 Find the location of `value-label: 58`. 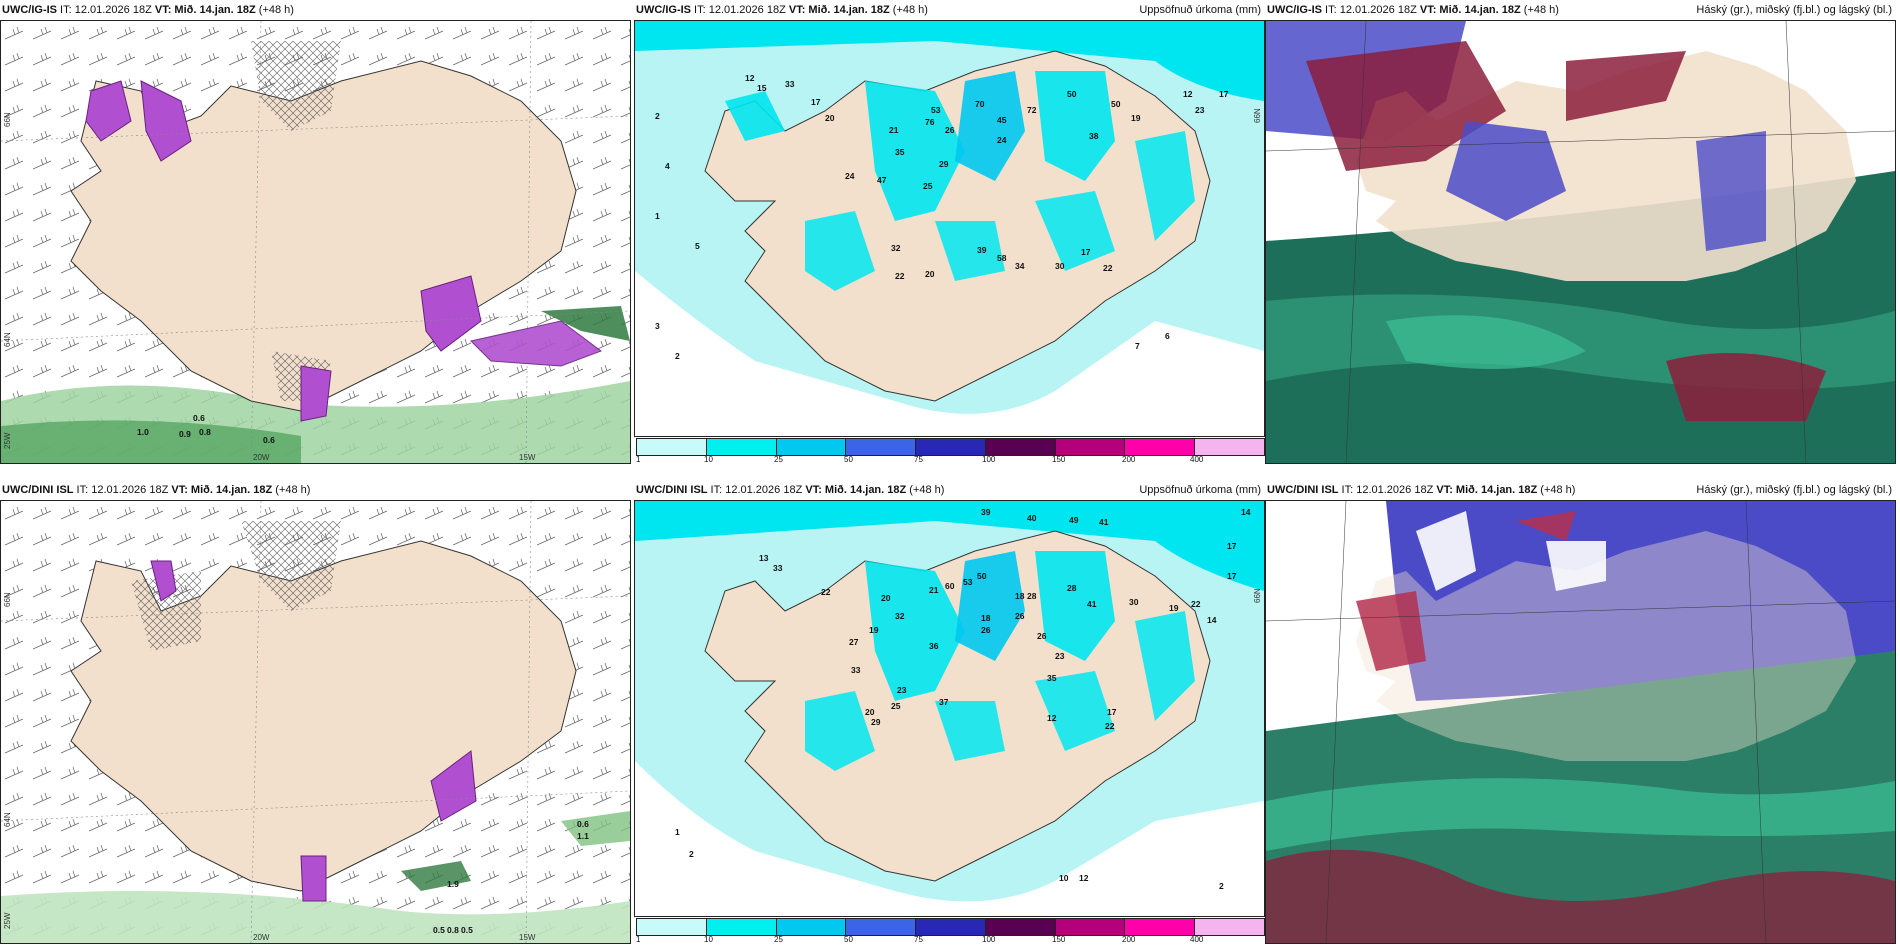

value-label: 58 is located at coordinates (1002, 258).